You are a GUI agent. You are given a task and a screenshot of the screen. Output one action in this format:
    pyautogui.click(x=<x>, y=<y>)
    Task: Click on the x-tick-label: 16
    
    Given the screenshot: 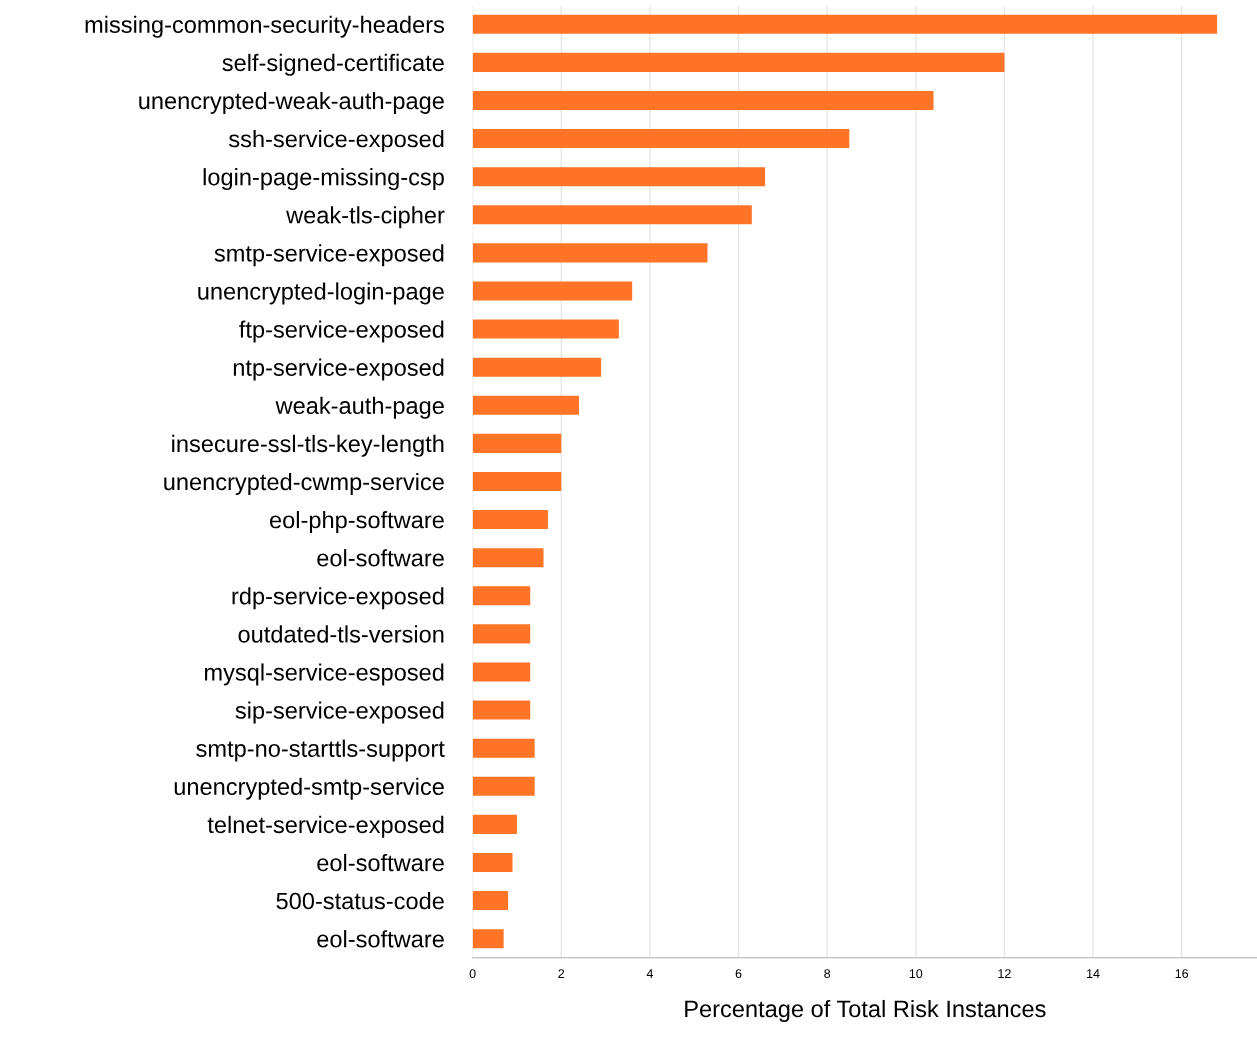 What is the action you would take?
    pyautogui.click(x=1182, y=974)
    